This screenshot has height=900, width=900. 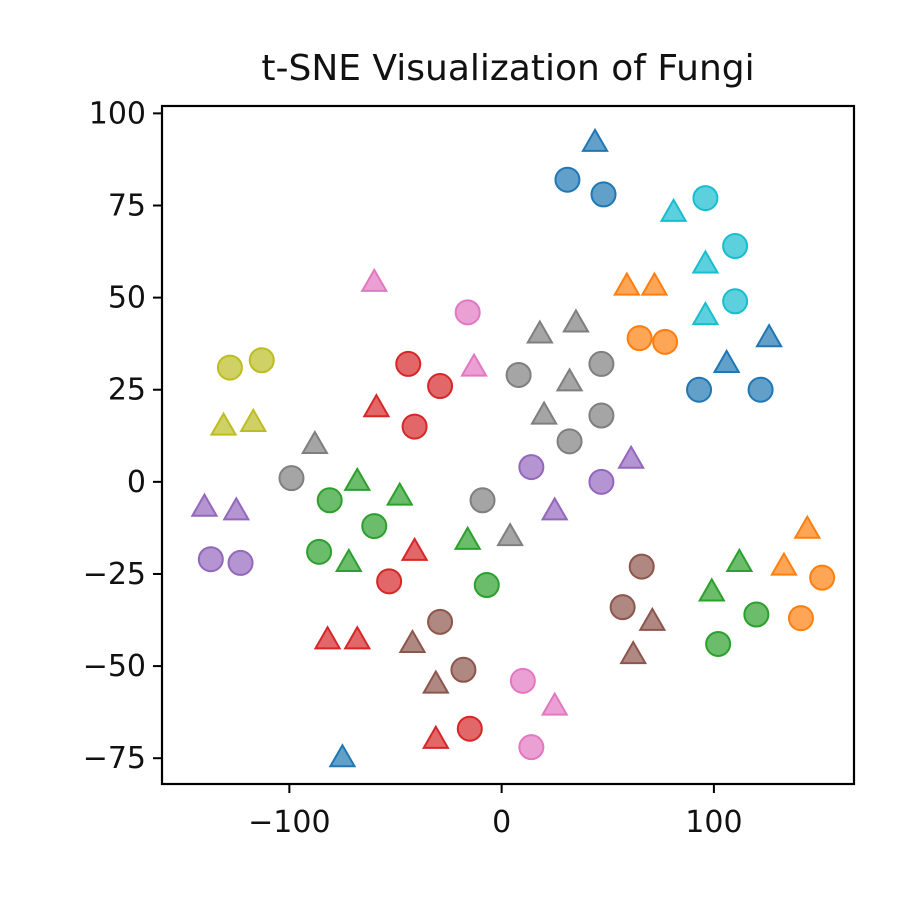 I want to click on y-tick-label: 25, so click(x=127, y=390).